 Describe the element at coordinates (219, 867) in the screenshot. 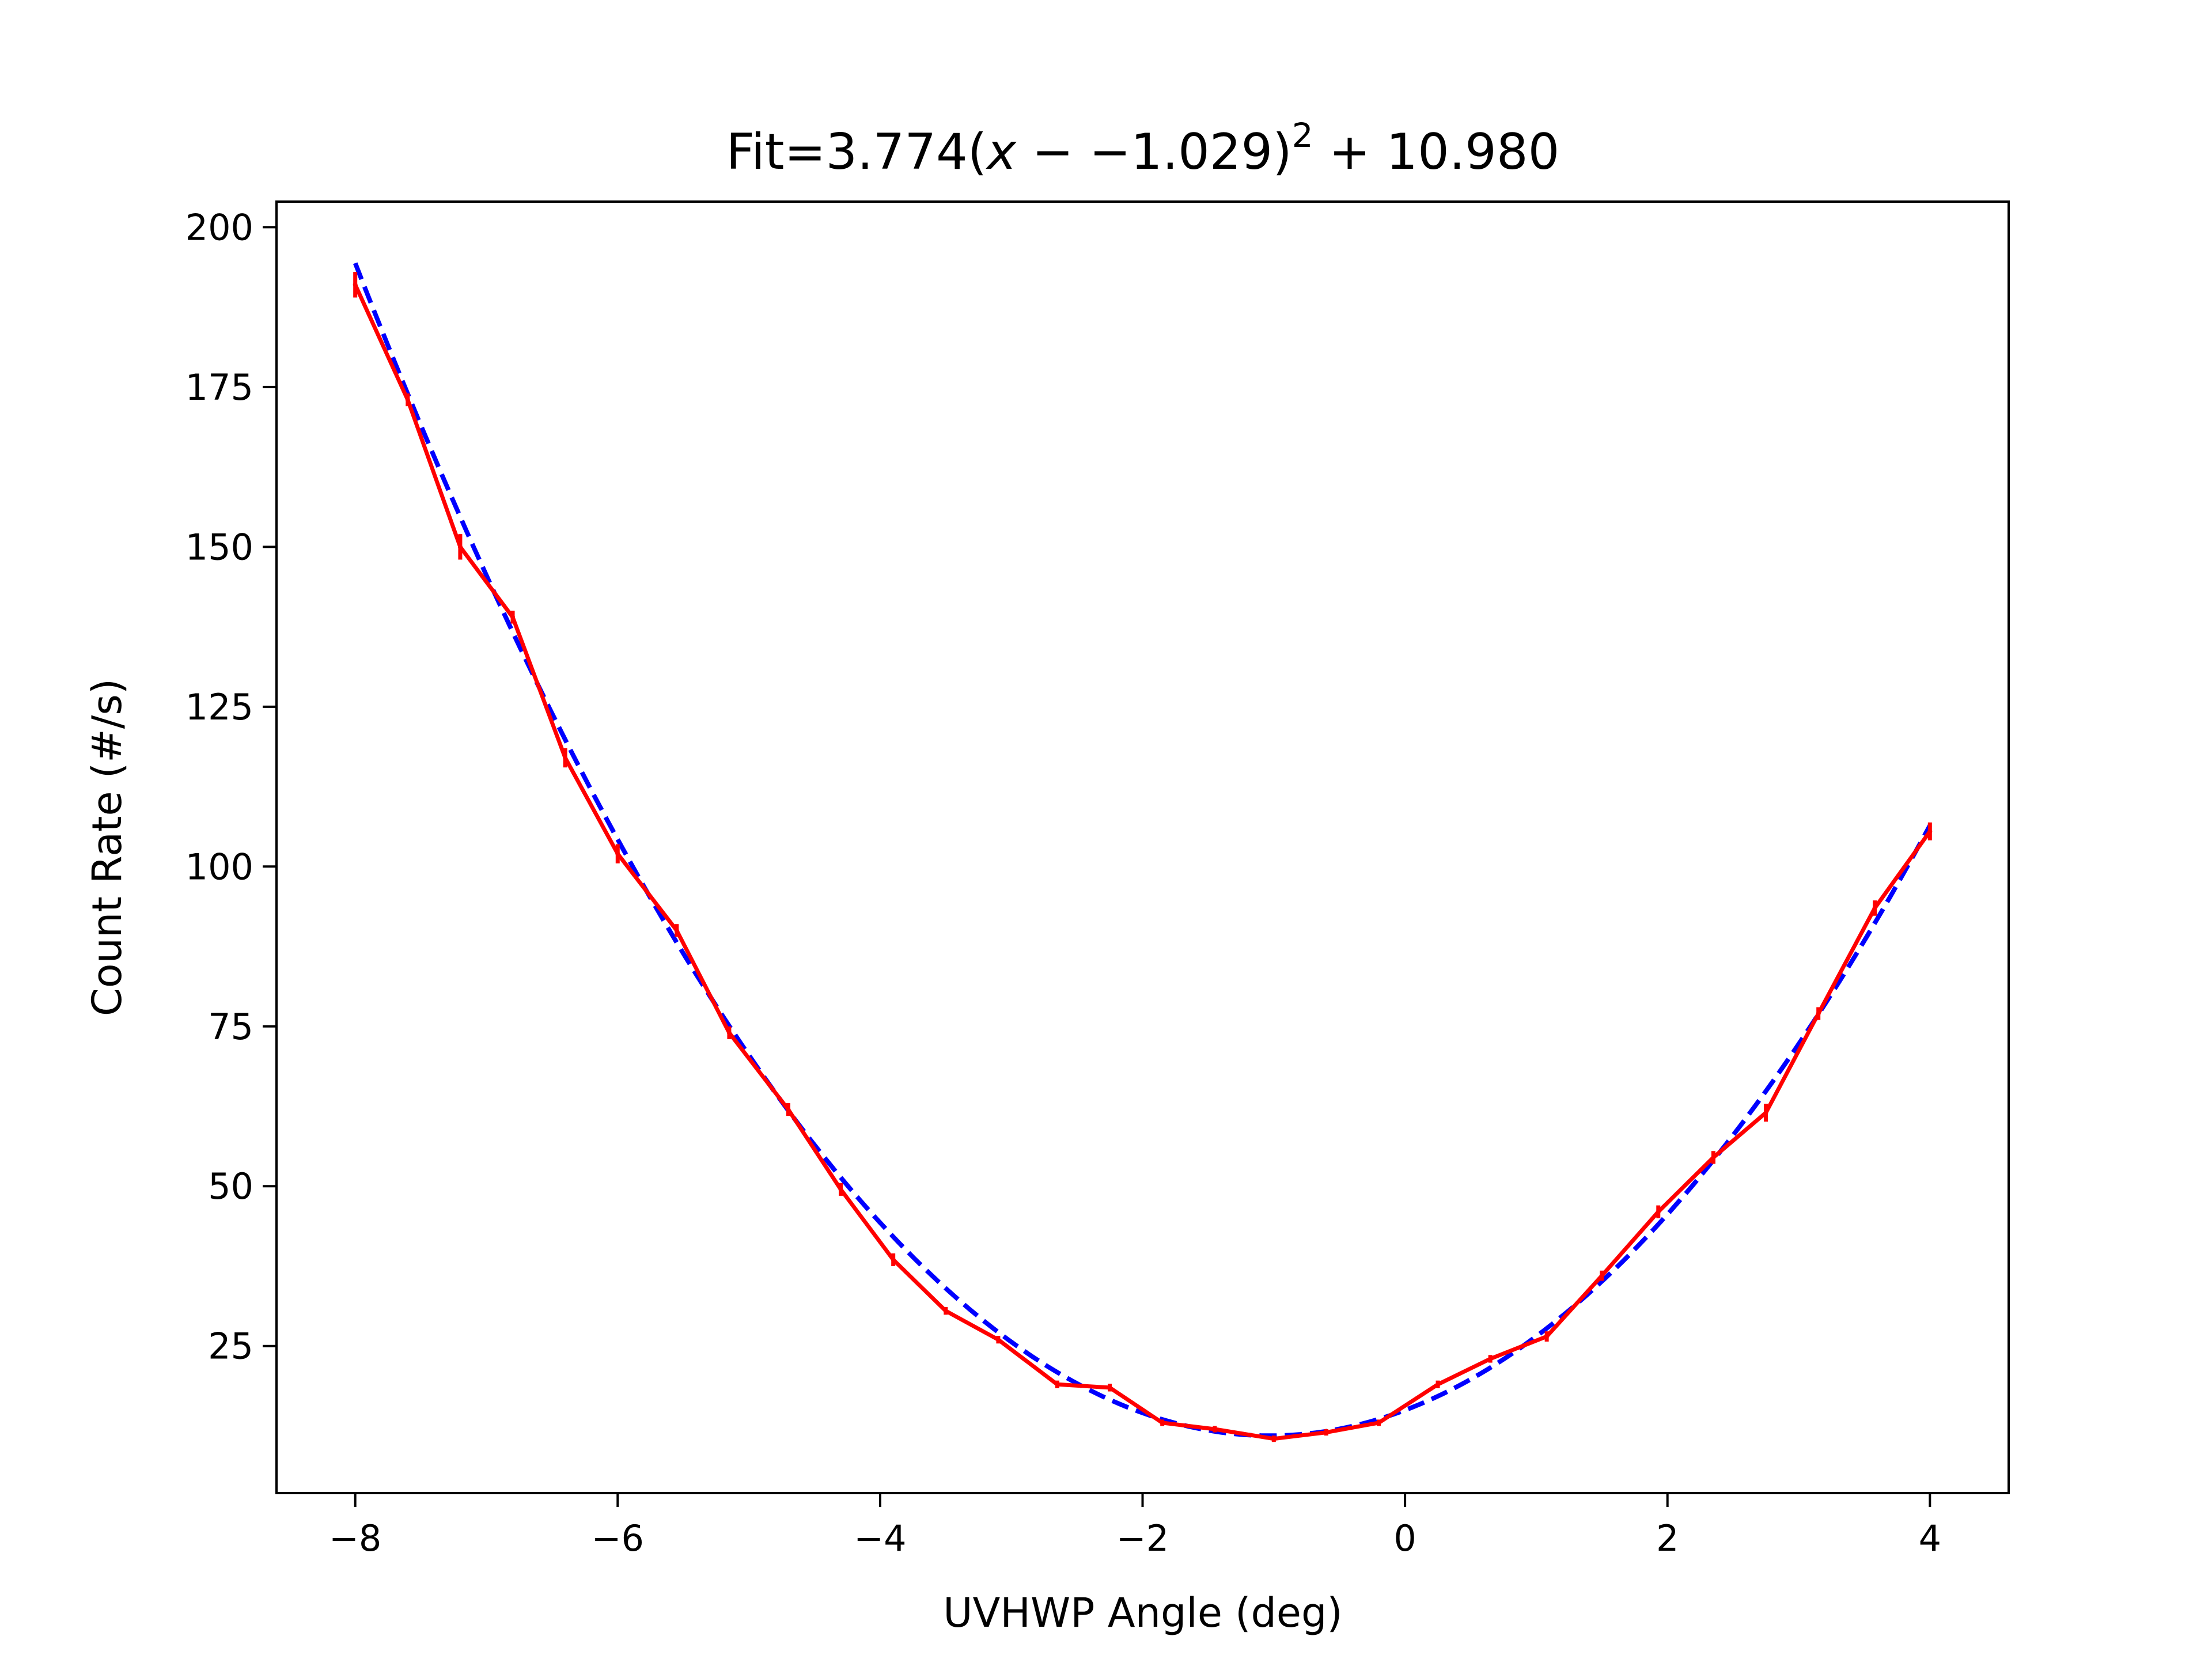

I see `y-tick-label: 100` at that location.